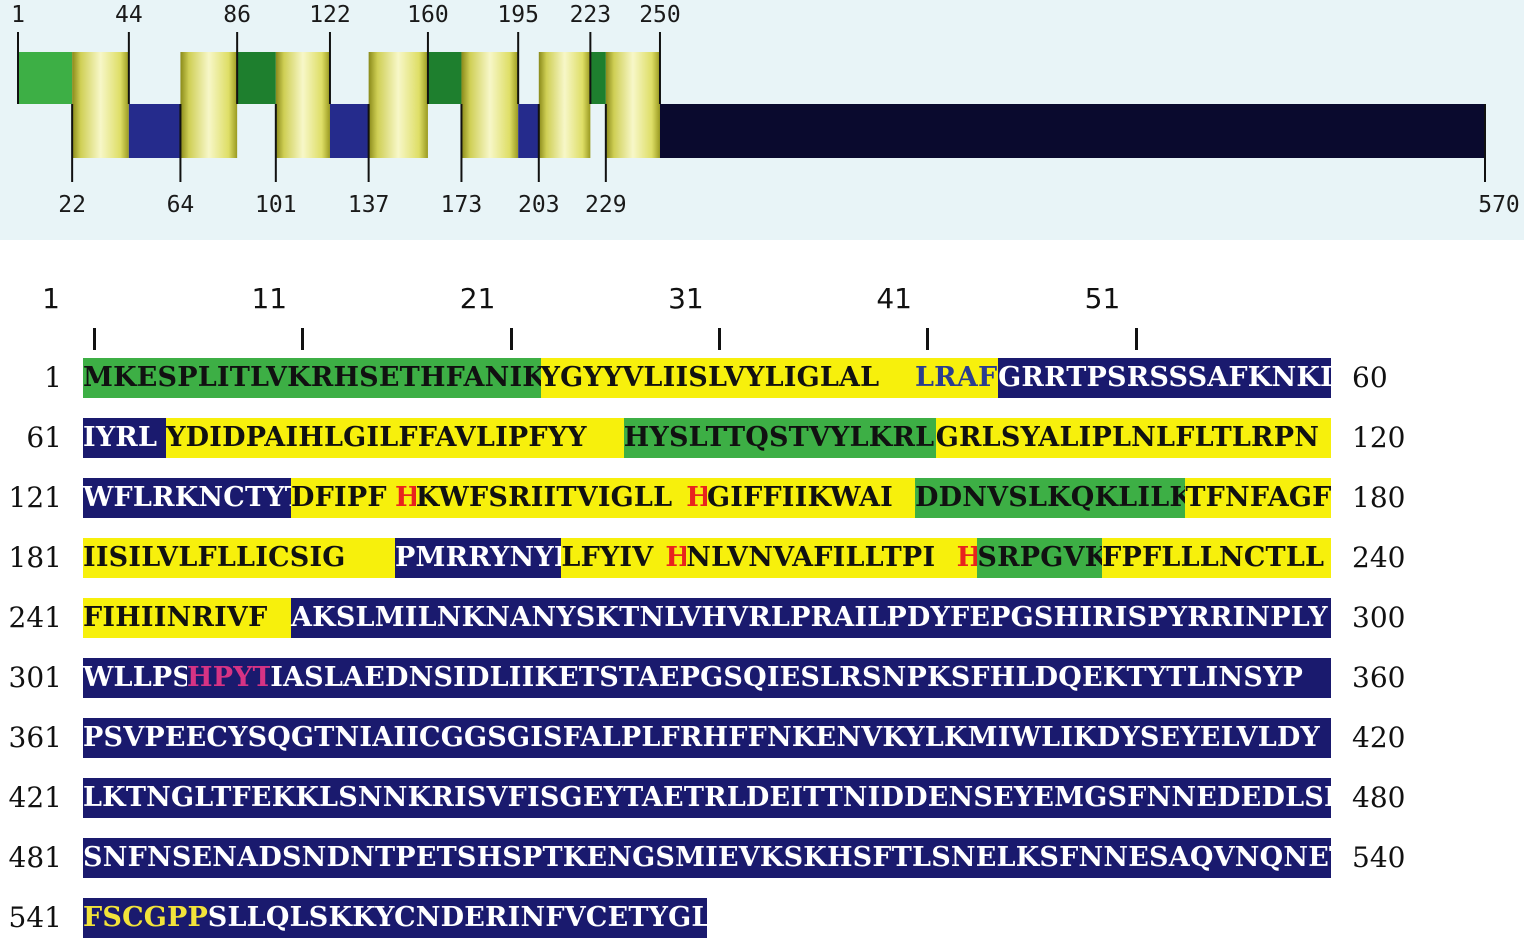 The width and height of the screenshot is (1524, 946). Describe the element at coordinates (779, 438) in the screenshot. I see `sequence-segment-green: HYSLTTQSTVYLKRL` at that location.